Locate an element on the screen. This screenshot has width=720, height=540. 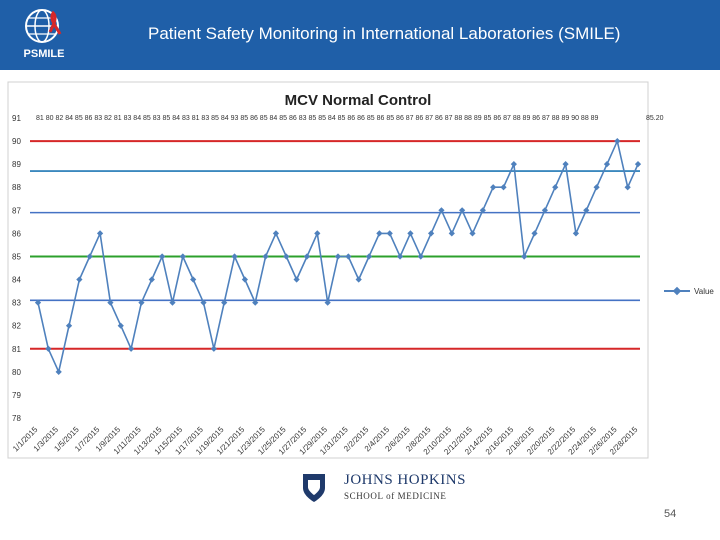
psmile-logo: PSMILE is located at coordinates (66, 36).